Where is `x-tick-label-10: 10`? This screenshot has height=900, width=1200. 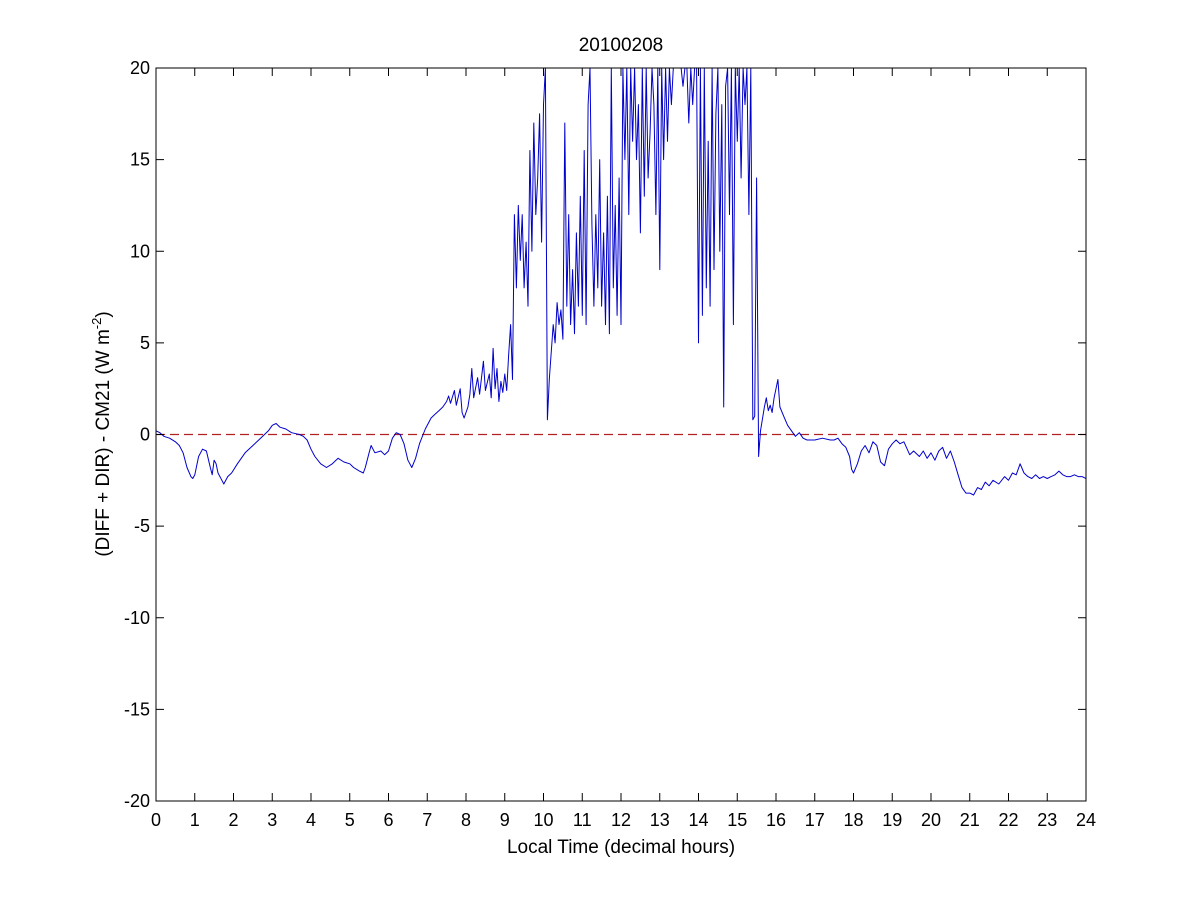 x-tick-label-10: 10 is located at coordinates (543, 820).